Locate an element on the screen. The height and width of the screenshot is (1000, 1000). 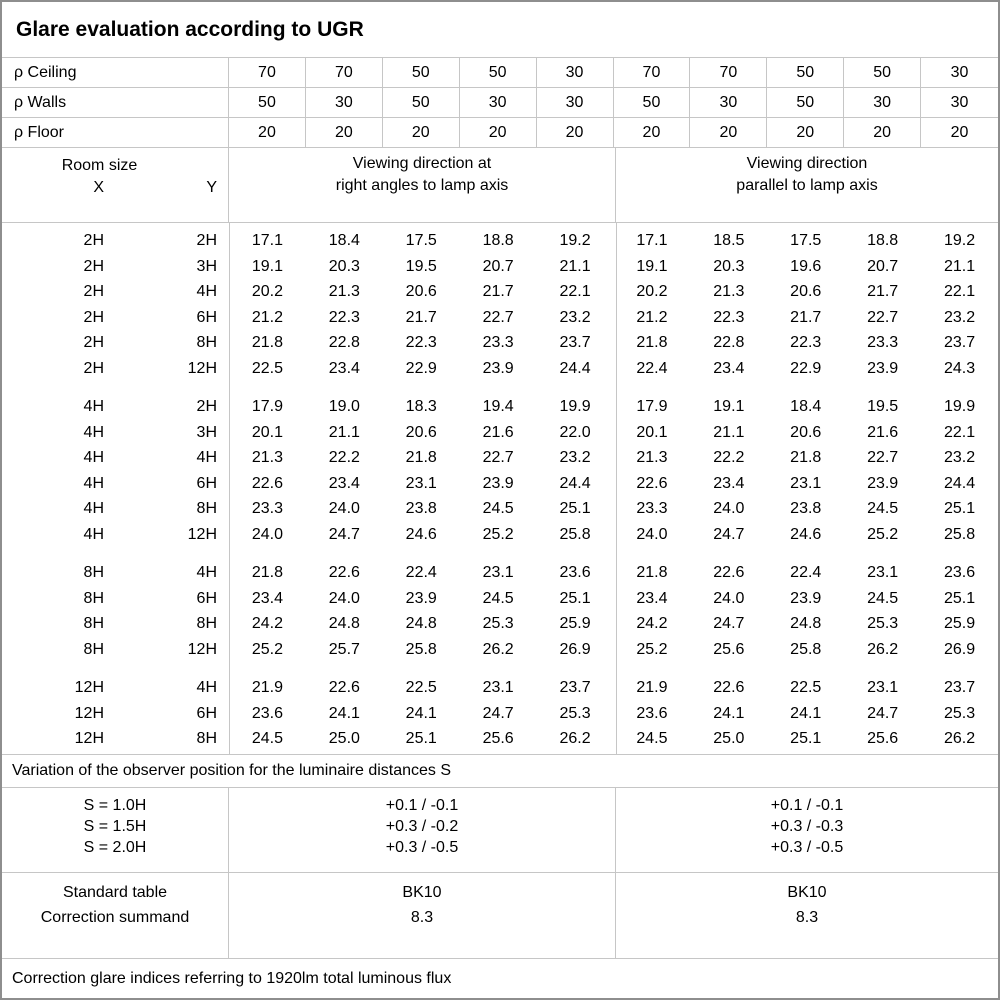
ugr-value-right-angles: 24.7 is located at coordinates (344, 534).